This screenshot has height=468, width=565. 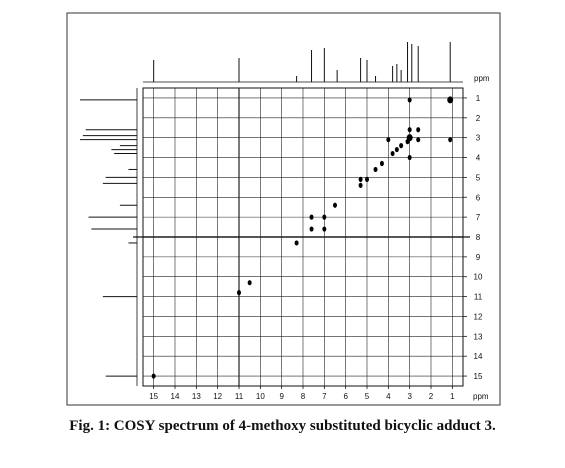 I want to click on x-tick-label: 6, so click(x=345, y=396).